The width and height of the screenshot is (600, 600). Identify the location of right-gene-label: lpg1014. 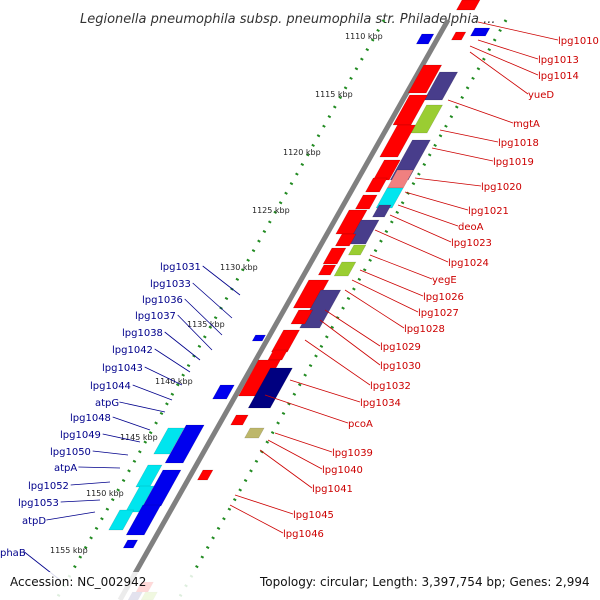
(558, 76).